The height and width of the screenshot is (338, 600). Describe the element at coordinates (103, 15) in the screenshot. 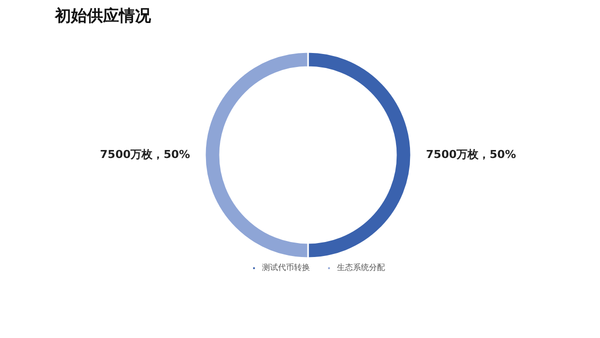

I see `chart-title: 初始供应情况` at that location.